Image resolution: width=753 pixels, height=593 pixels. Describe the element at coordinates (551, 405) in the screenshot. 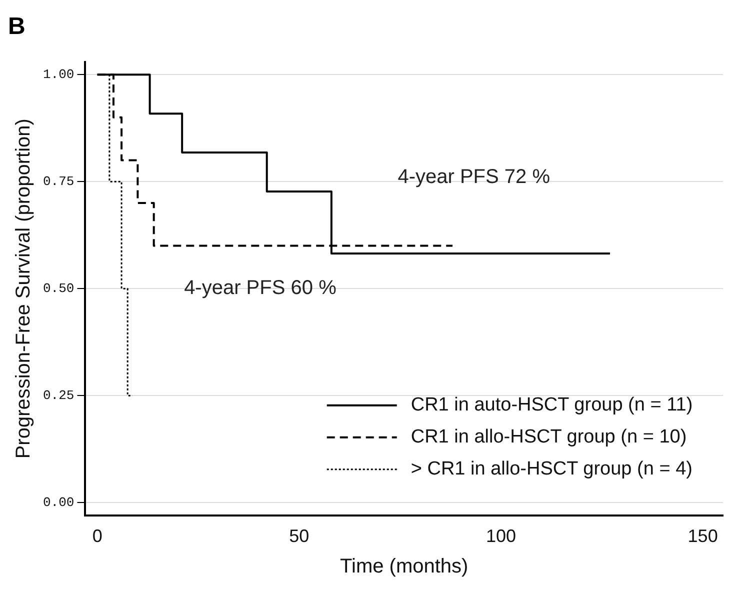

I see `legend-label: CR1 in auto-HSCT group (n = 11)` at that location.